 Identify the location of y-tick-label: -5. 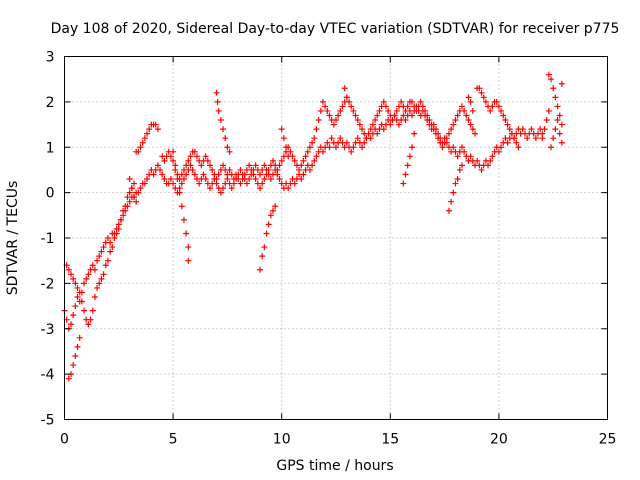
(48, 421).